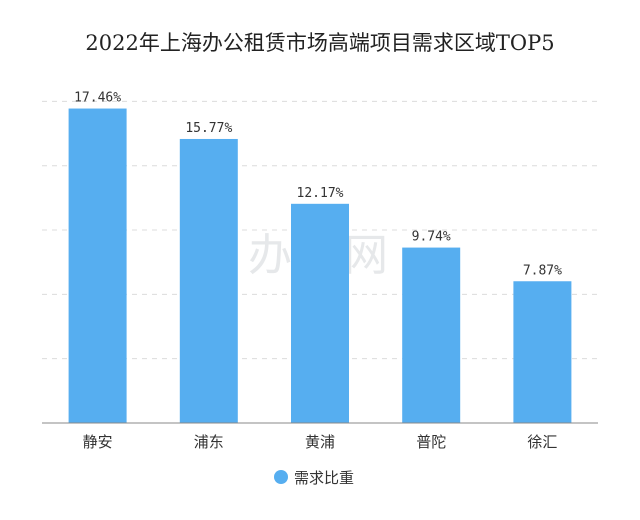  Describe the element at coordinates (209, 442) in the screenshot. I see `x-tick-2: 浦东` at that location.